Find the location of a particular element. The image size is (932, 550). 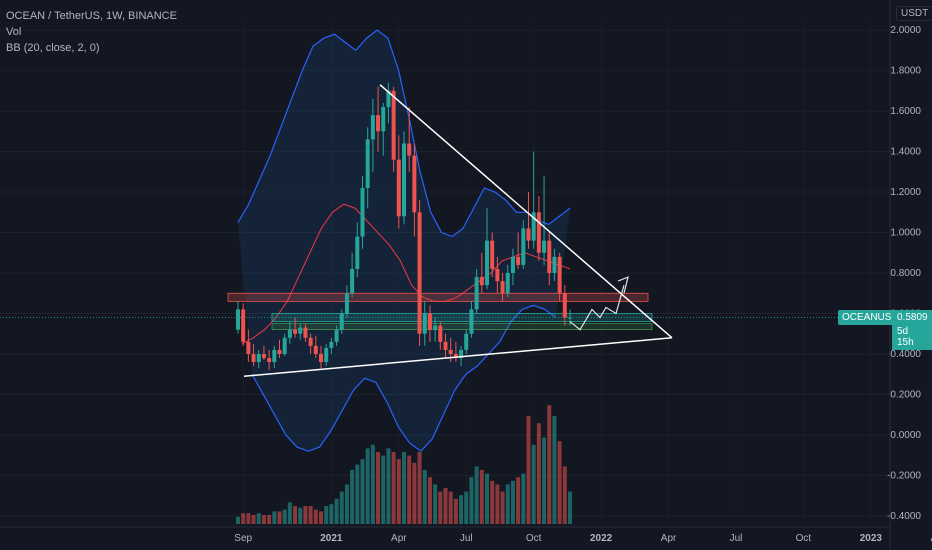

x-tick-label: 2021 is located at coordinates (331, 538).